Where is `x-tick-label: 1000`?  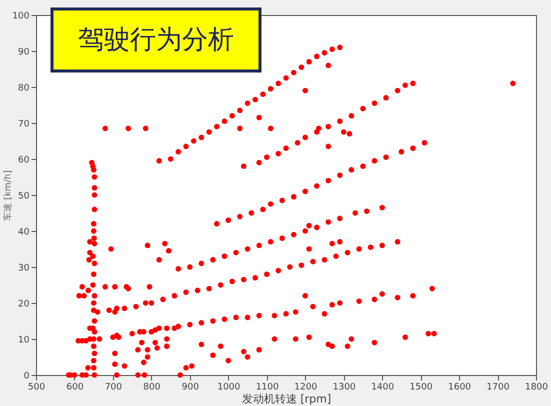 x-tick-label: 1000 is located at coordinates (229, 387).